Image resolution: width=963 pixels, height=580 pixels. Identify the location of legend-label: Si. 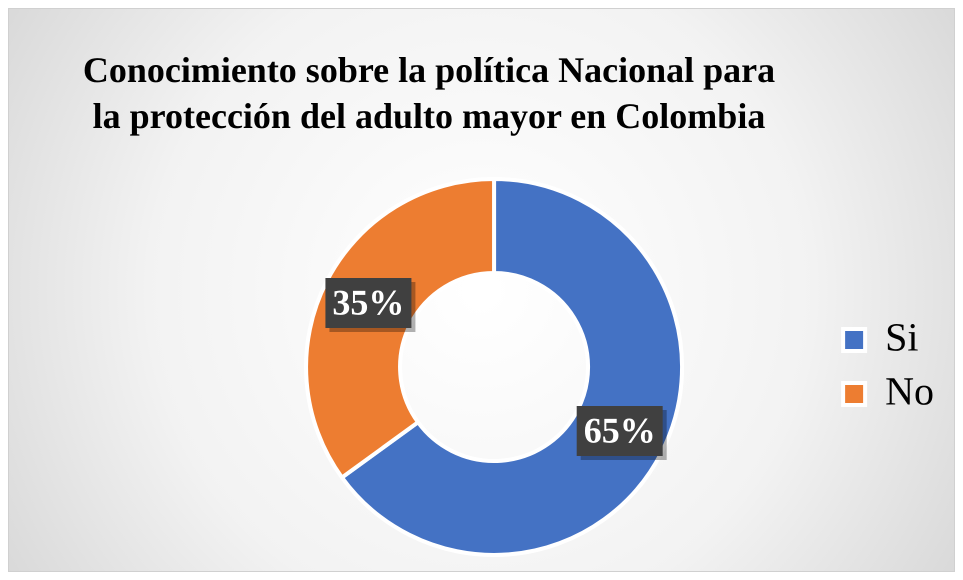
(901, 337).